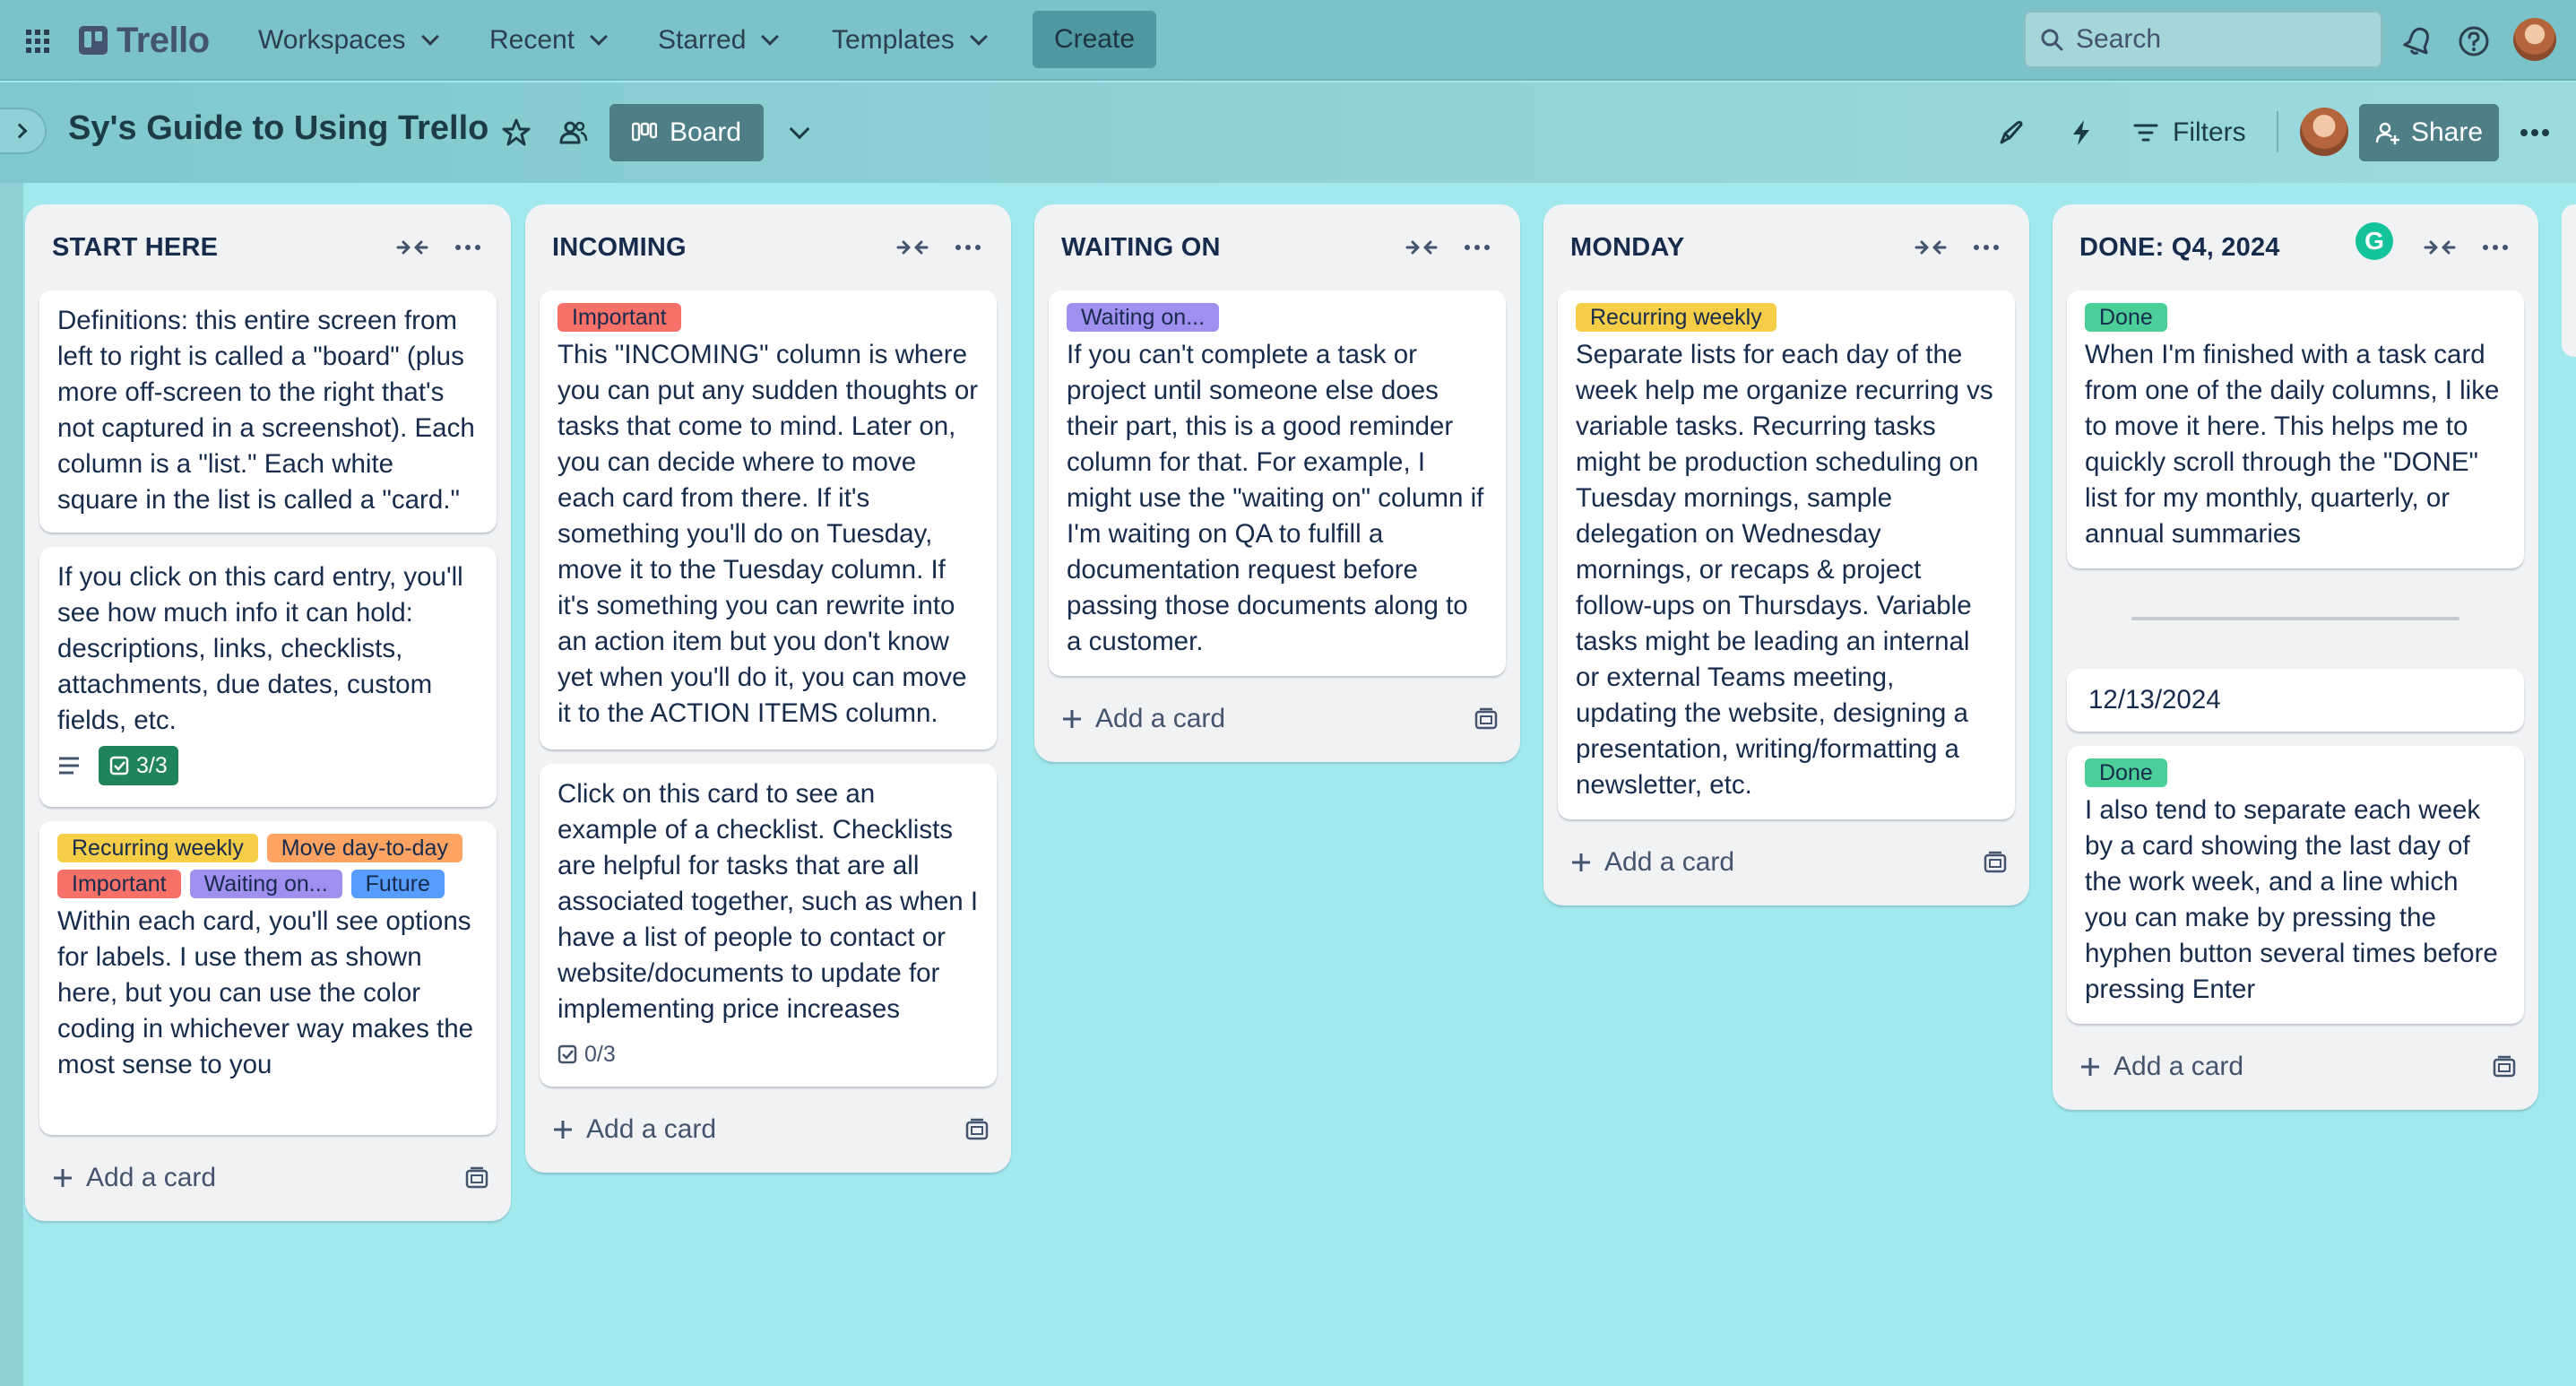  Describe the element at coordinates (2474, 41) in the screenshot. I see `help-icon` at that location.